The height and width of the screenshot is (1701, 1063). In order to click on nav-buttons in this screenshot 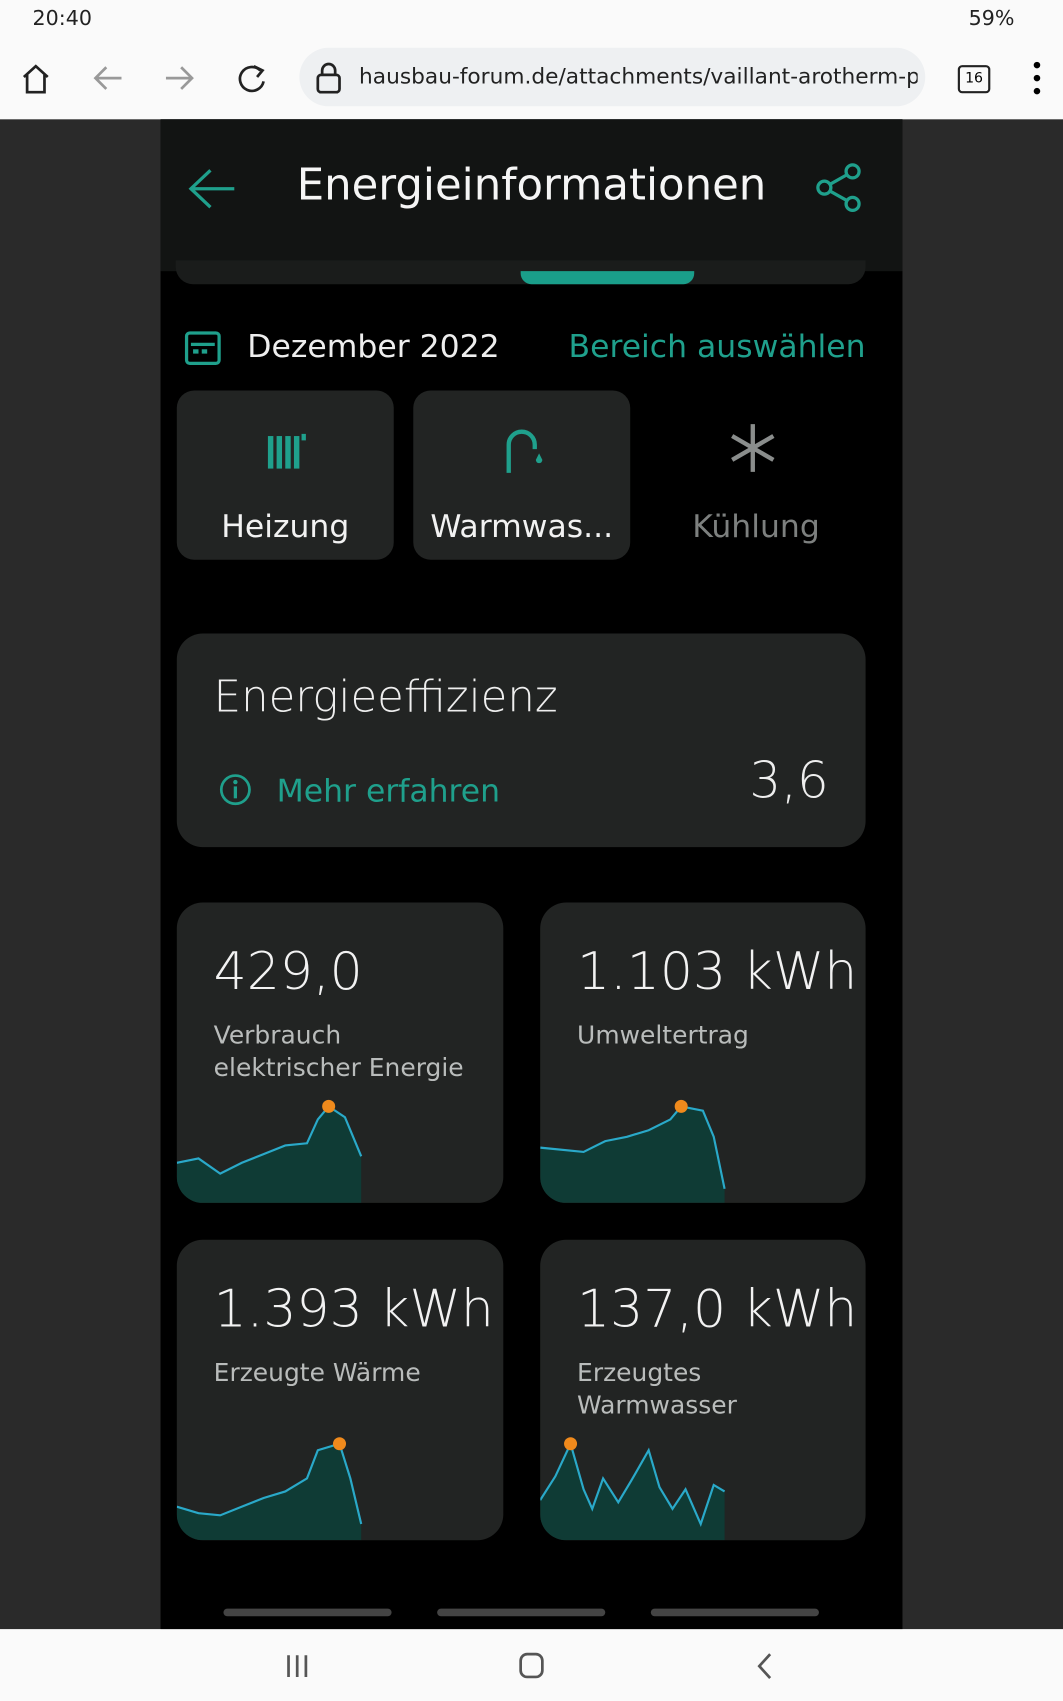, I will do `click(533, 1666)`.